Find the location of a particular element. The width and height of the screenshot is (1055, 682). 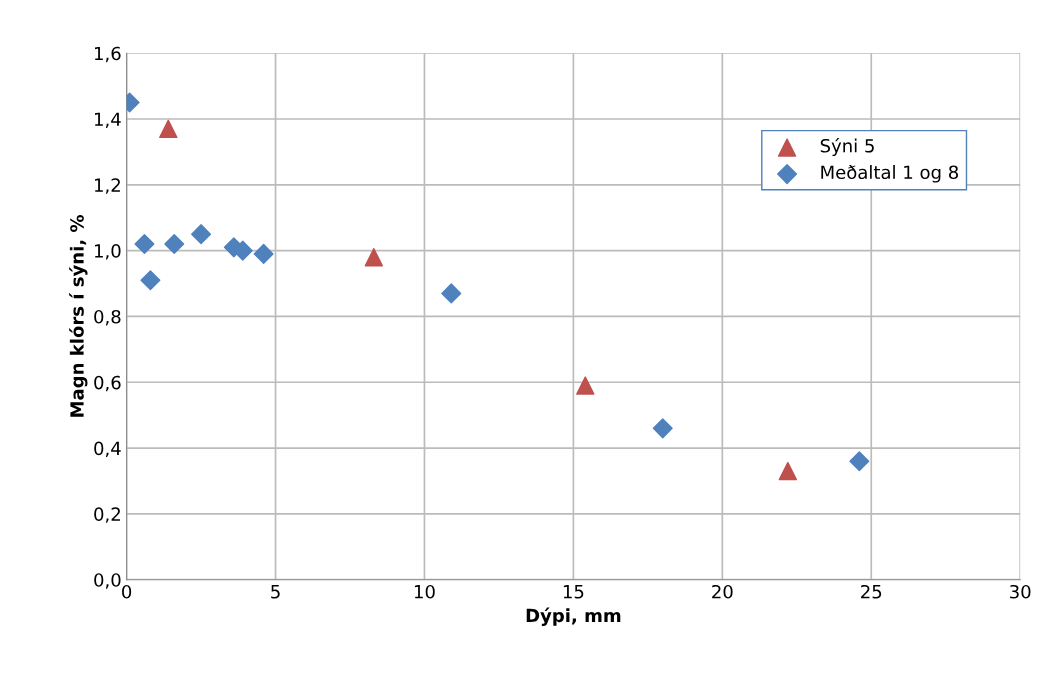

y-tick-label: 0,0 is located at coordinates (107, 581).